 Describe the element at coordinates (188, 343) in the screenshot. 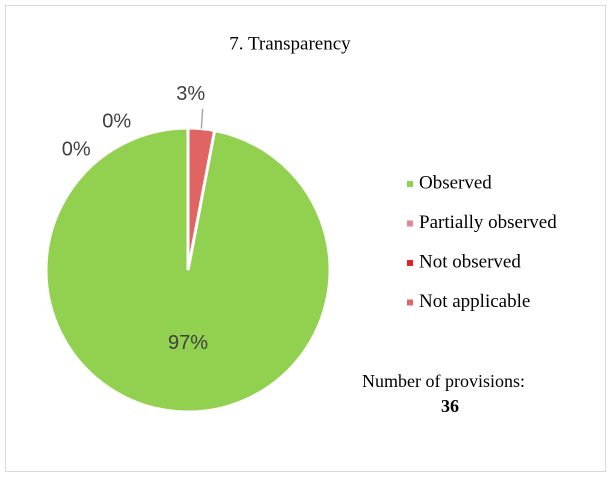

I see `data-label: 97%` at that location.